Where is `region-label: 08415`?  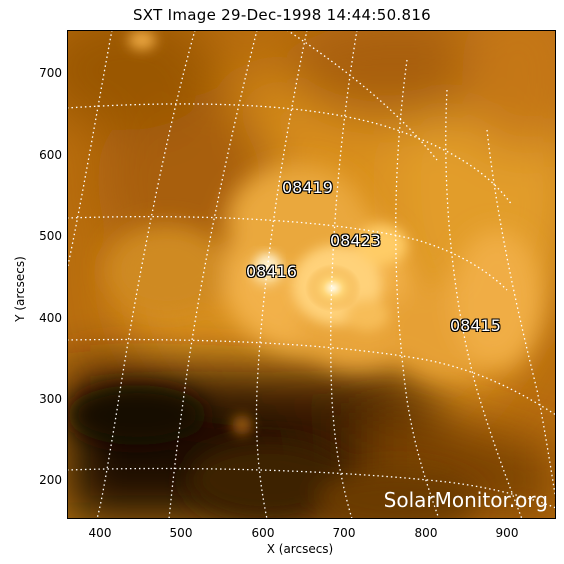 region-label: 08415 is located at coordinates (475, 325).